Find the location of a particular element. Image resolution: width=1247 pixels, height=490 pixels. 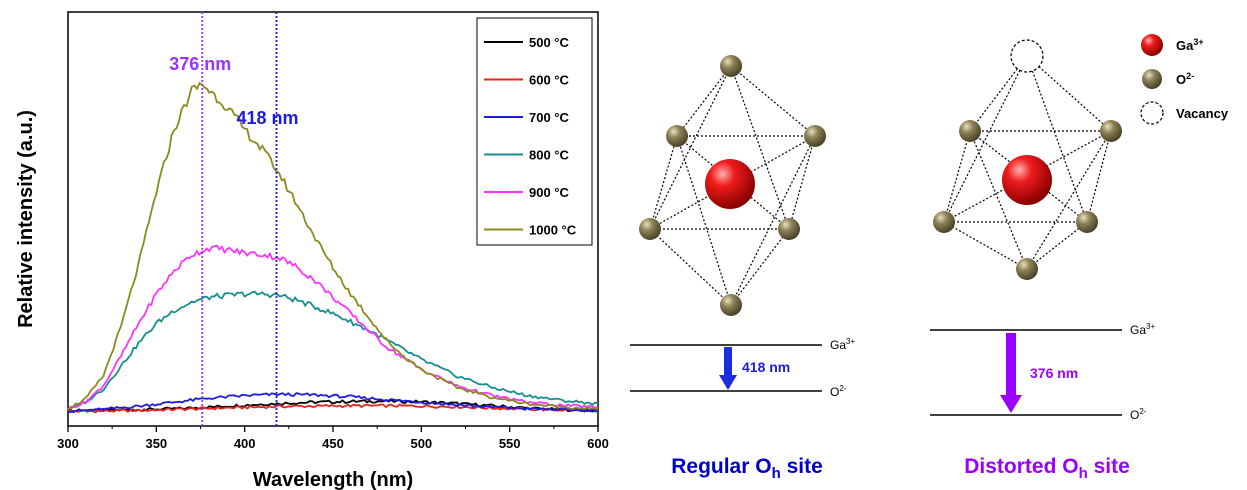

annotation-label: 418 nm is located at coordinates (267, 118).